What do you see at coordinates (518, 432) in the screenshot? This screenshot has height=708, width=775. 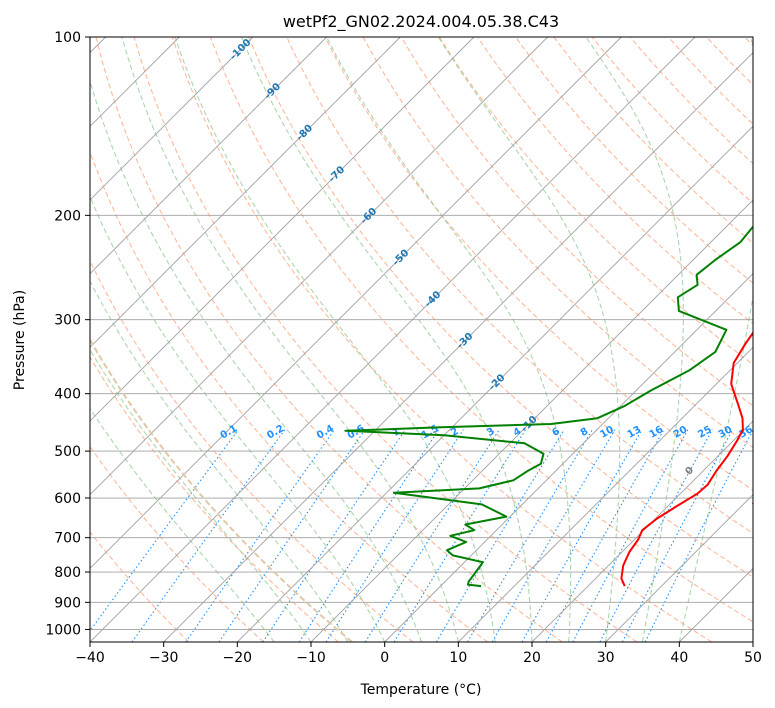 I see `mixing-ratio-label: 4` at bounding box center [518, 432].